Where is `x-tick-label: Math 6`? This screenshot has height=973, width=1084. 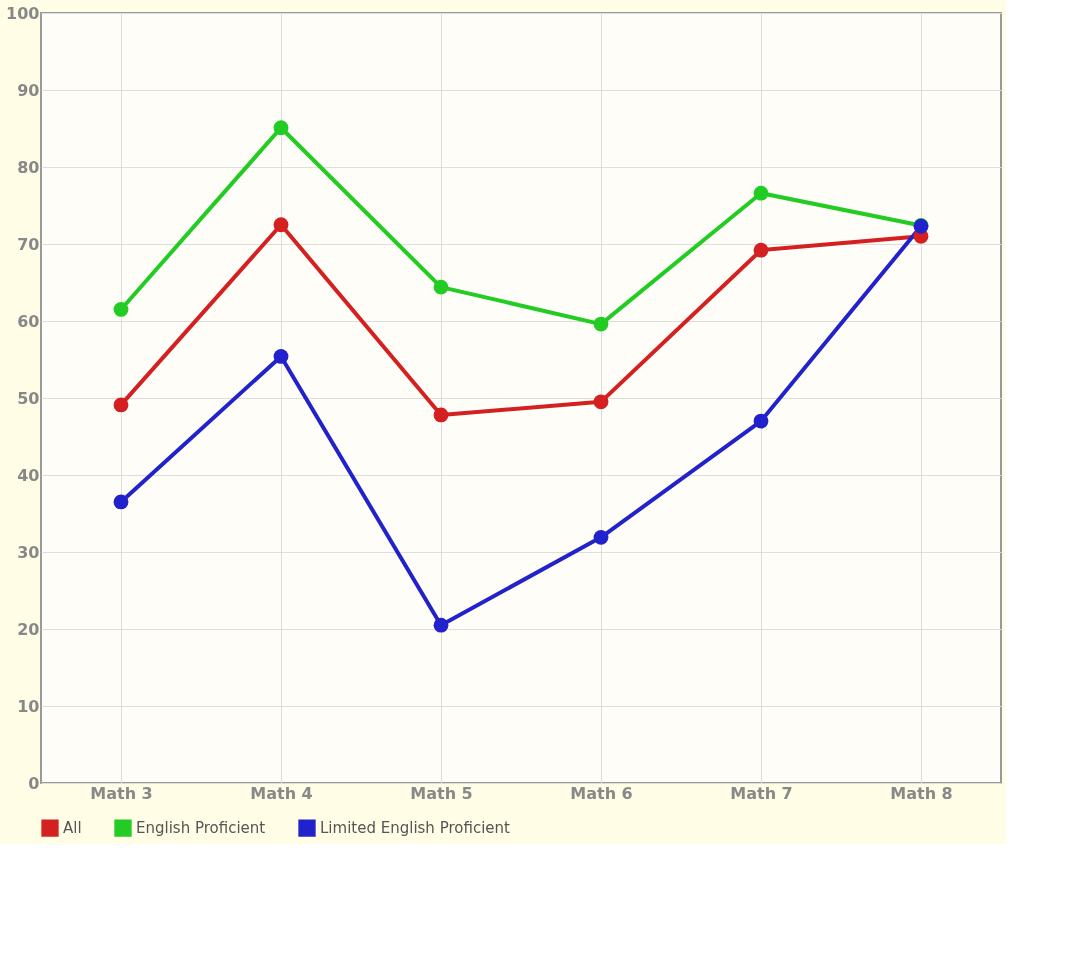 x-tick-label: Math 6 is located at coordinates (601, 793).